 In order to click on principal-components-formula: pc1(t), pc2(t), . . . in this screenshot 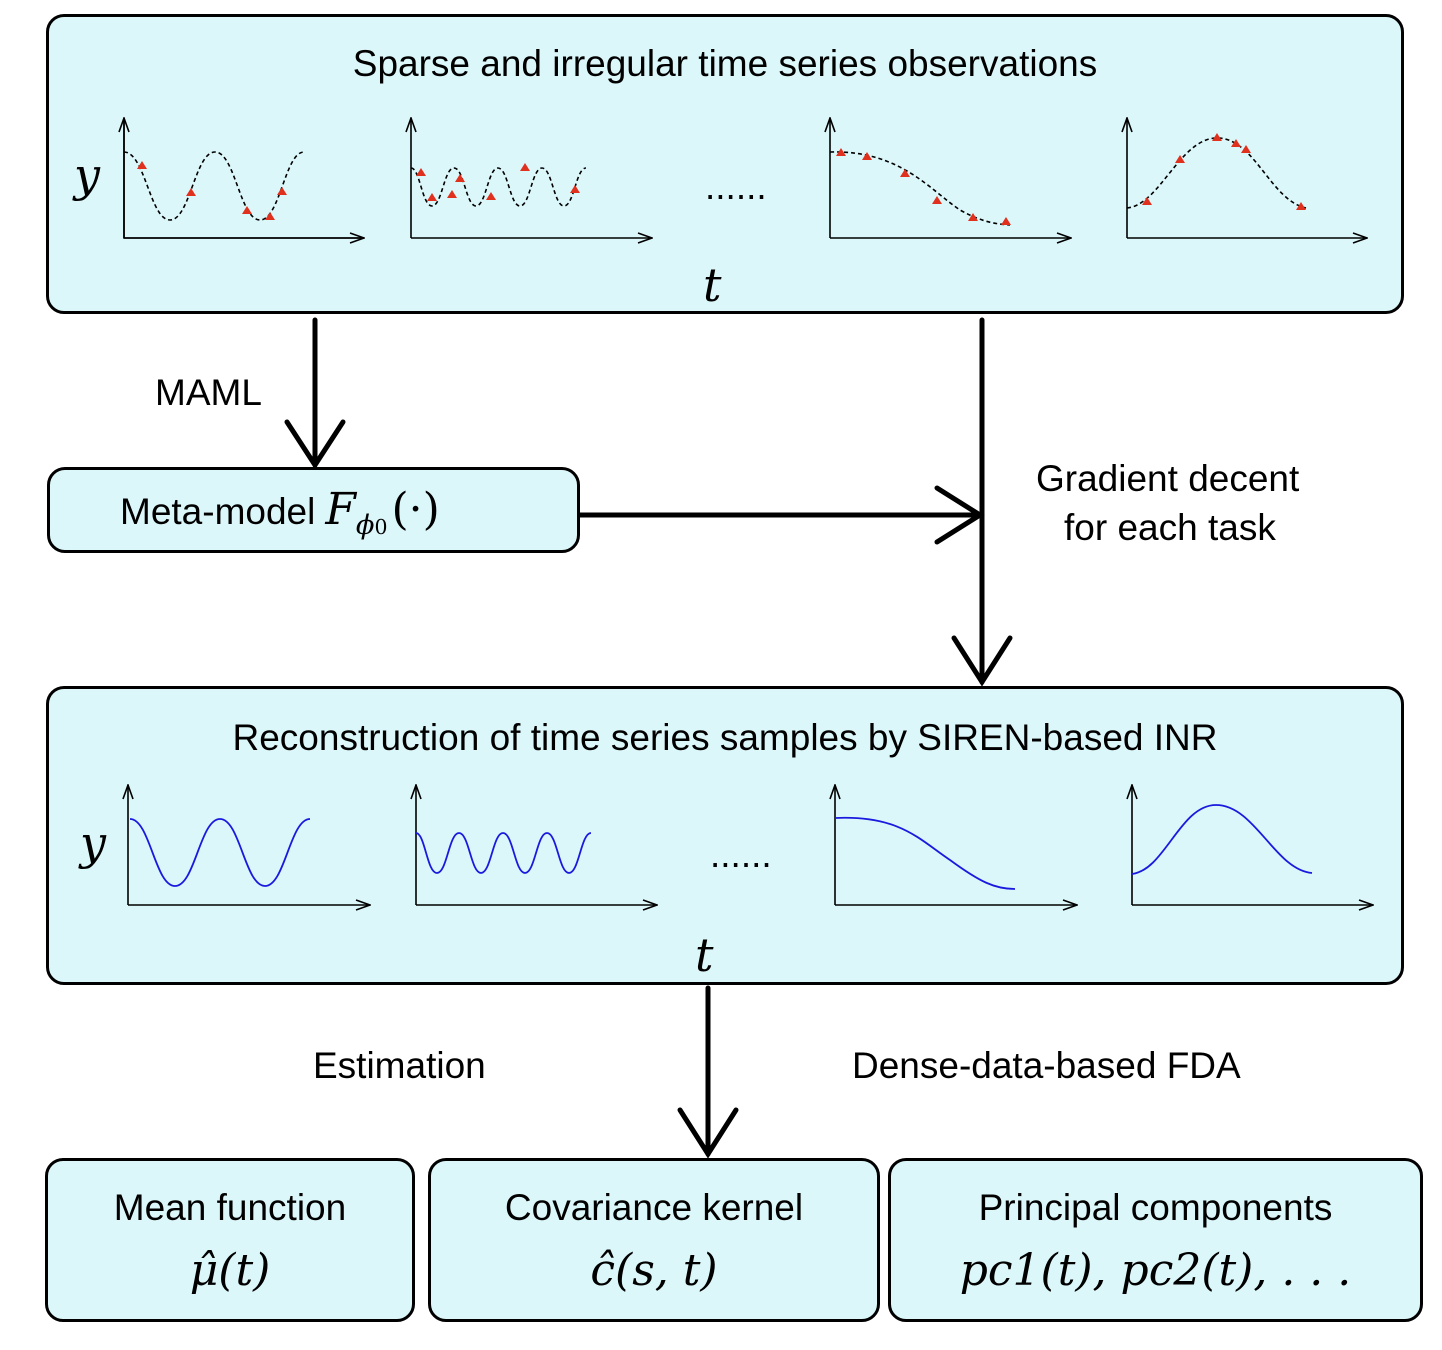, I will do `click(1155, 1270)`.